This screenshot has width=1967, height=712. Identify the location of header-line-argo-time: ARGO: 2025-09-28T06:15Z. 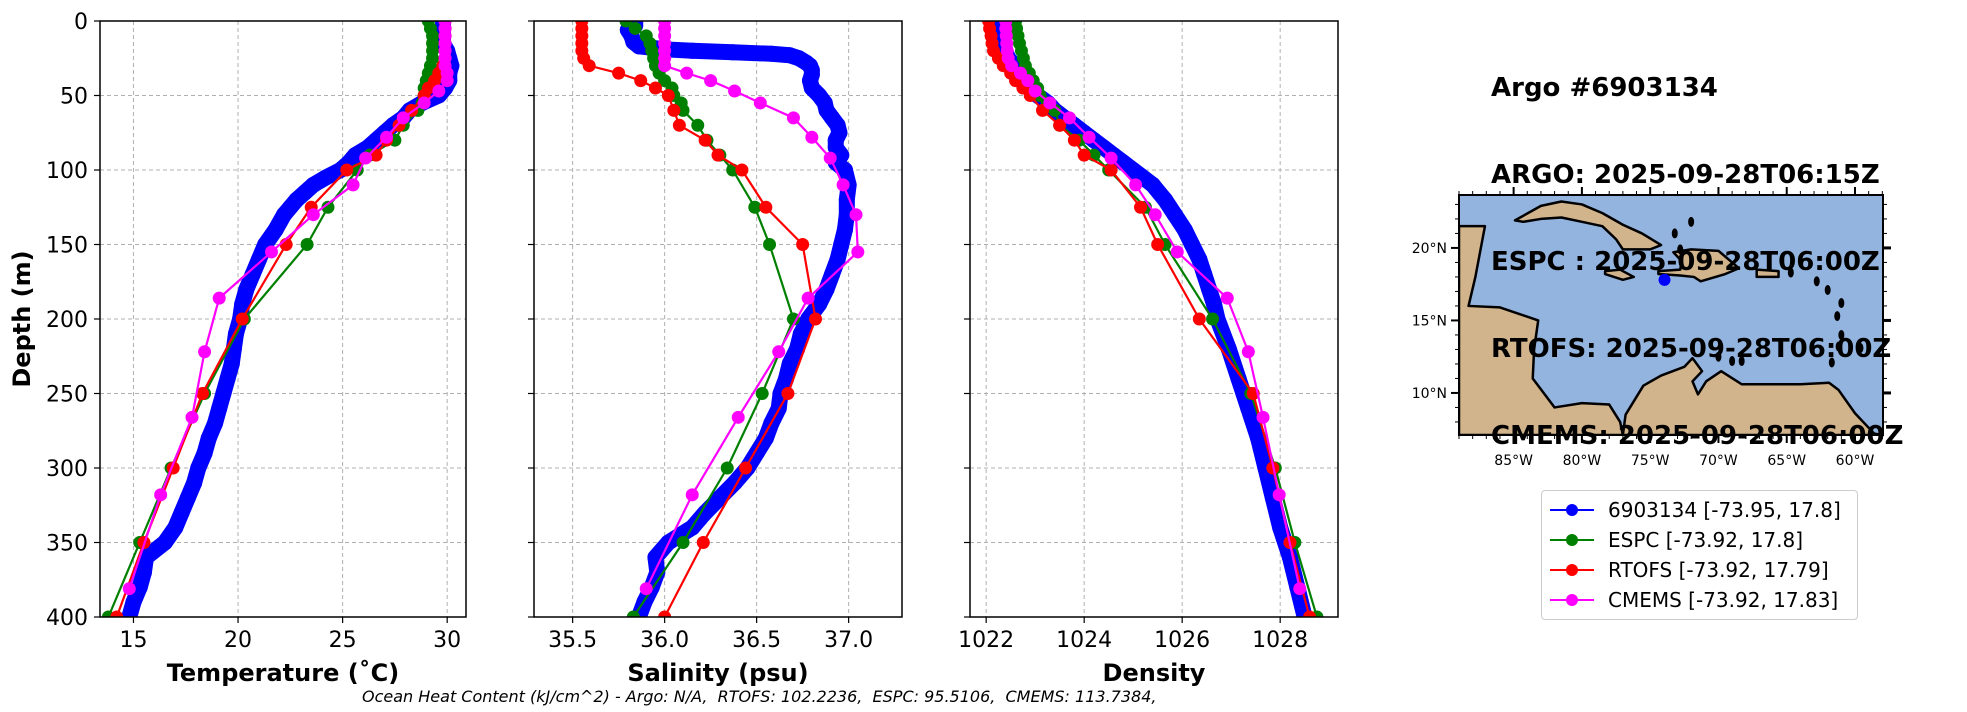
(1685, 175).